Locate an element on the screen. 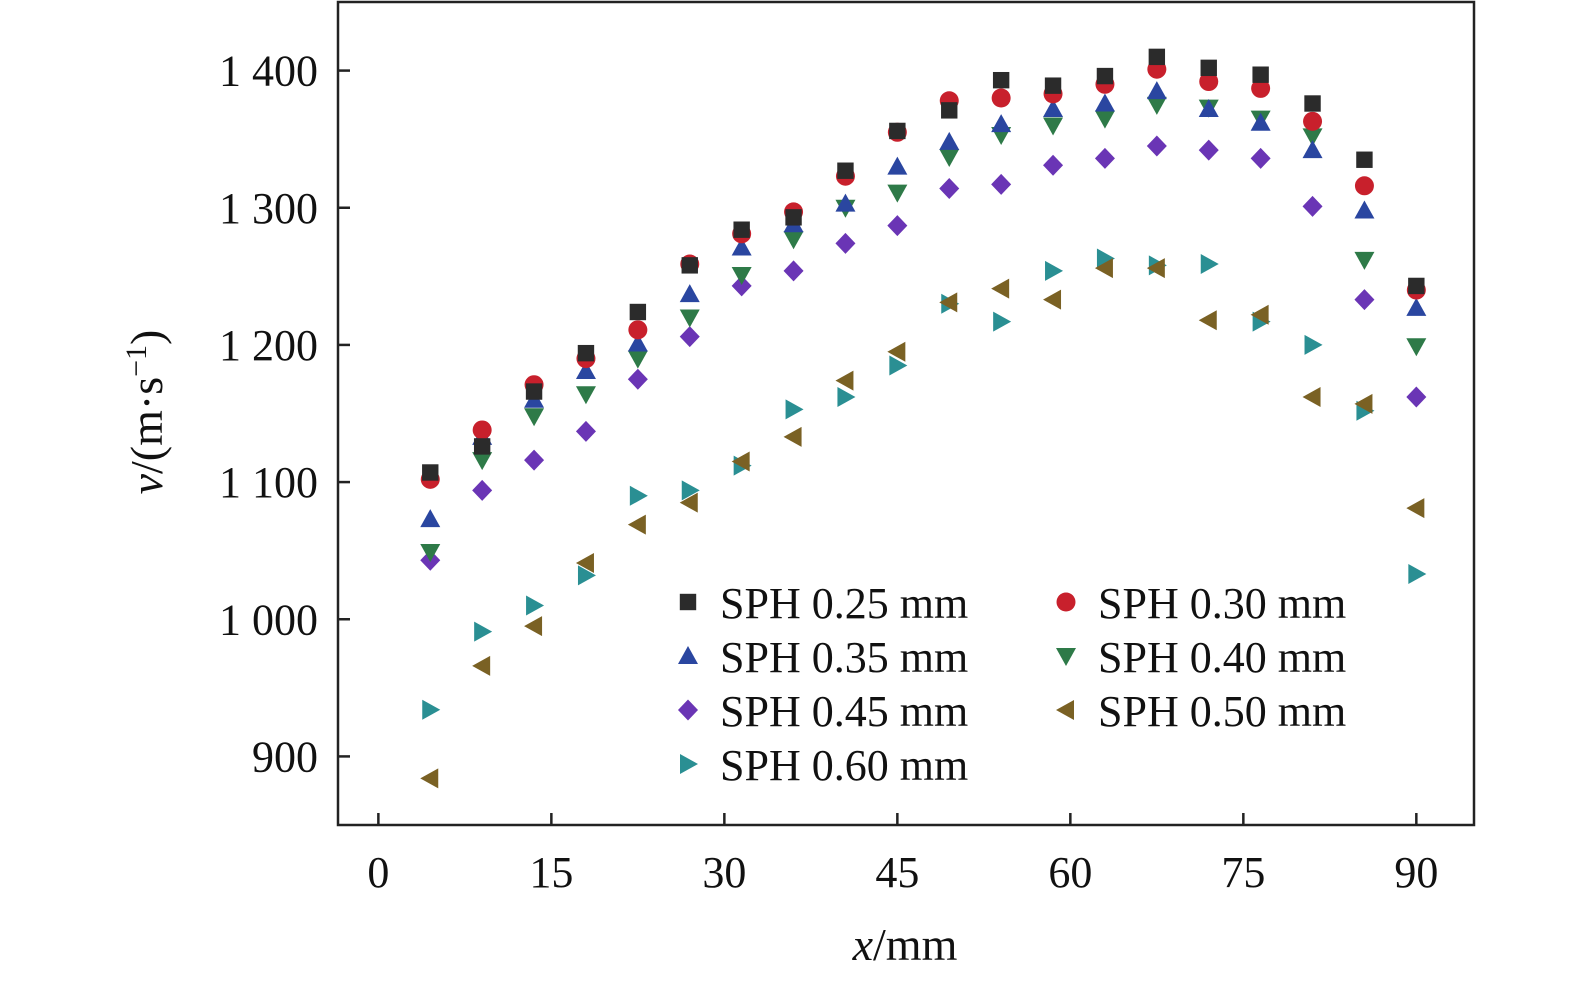 The image size is (1575, 988). legend-label: SPH 0.50 mm is located at coordinates (1222, 711).